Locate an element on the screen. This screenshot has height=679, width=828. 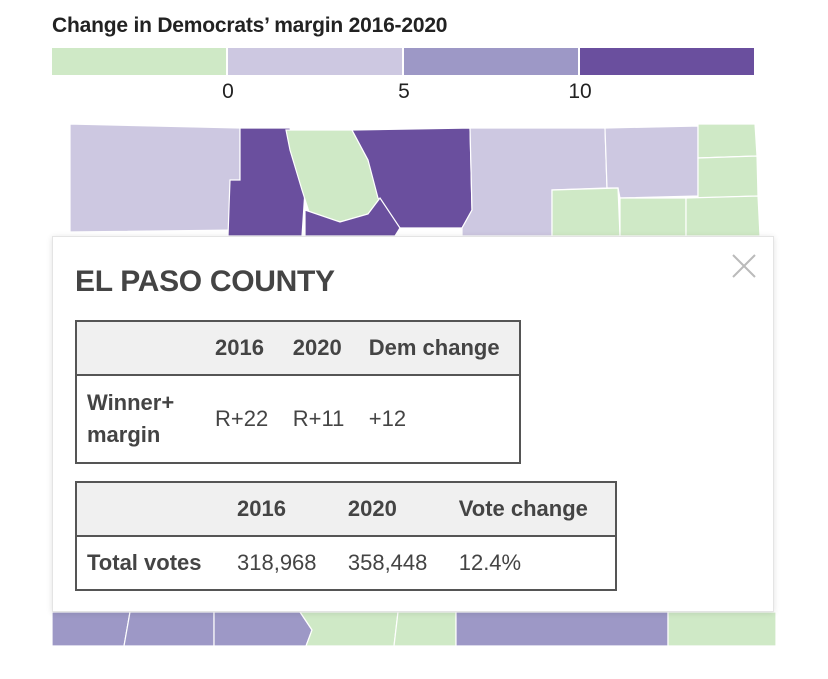
votes-row-label: Total votes is located at coordinates (144, 562).